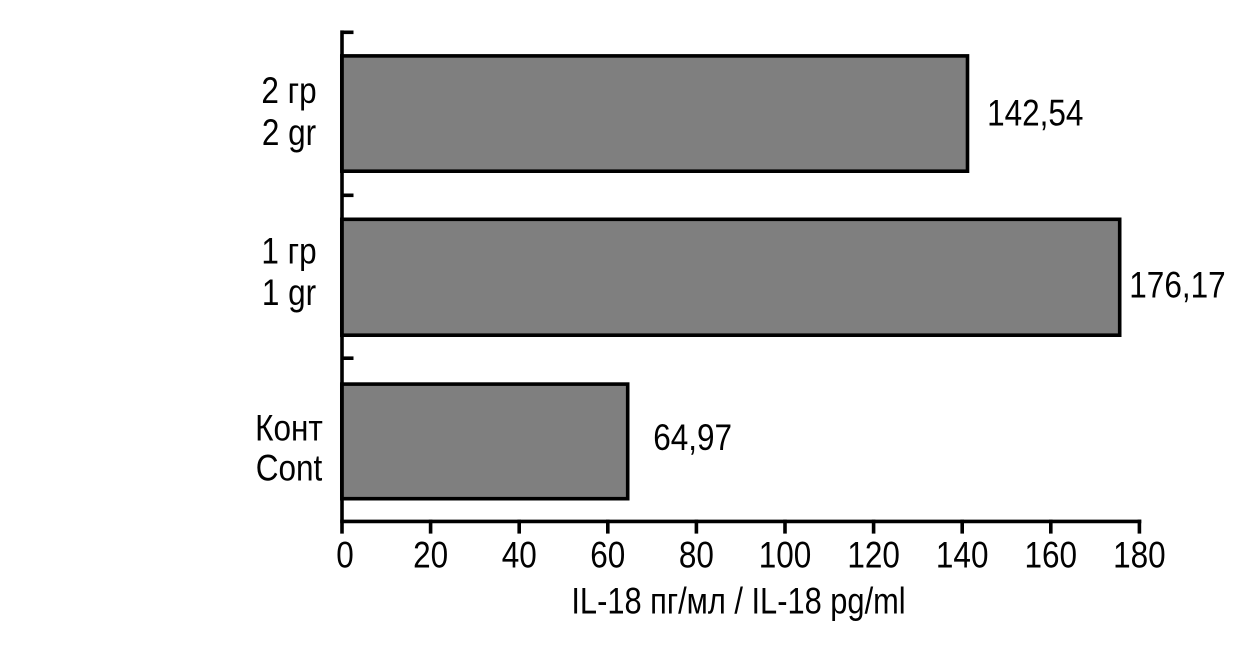 This screenshot has width=1240, height=665. I want to click on svg-text: 20, so click(430, 555).